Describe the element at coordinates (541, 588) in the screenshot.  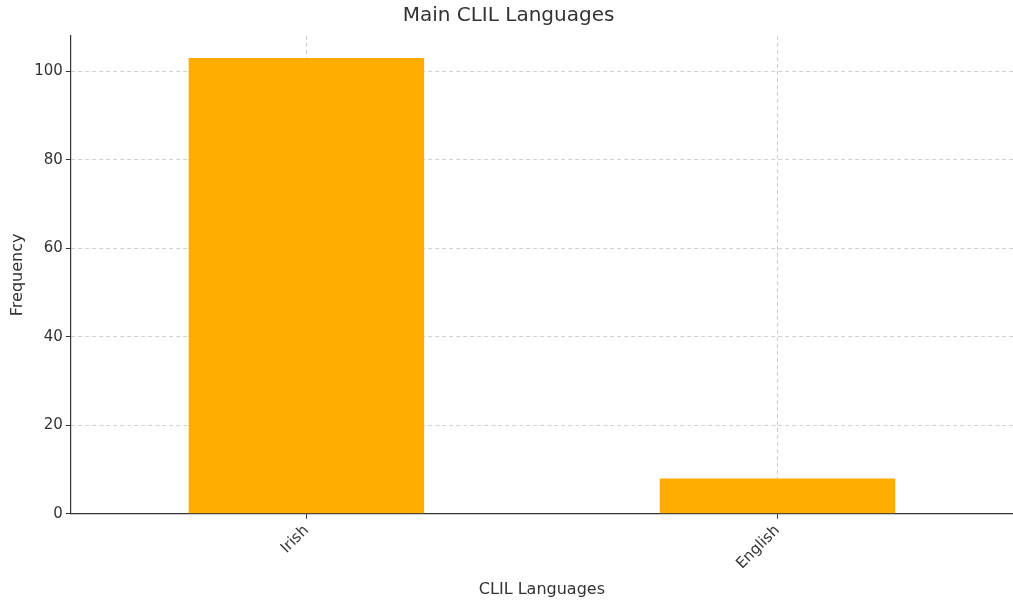
I see `x-axis-title: CLIL Languages` at that location.